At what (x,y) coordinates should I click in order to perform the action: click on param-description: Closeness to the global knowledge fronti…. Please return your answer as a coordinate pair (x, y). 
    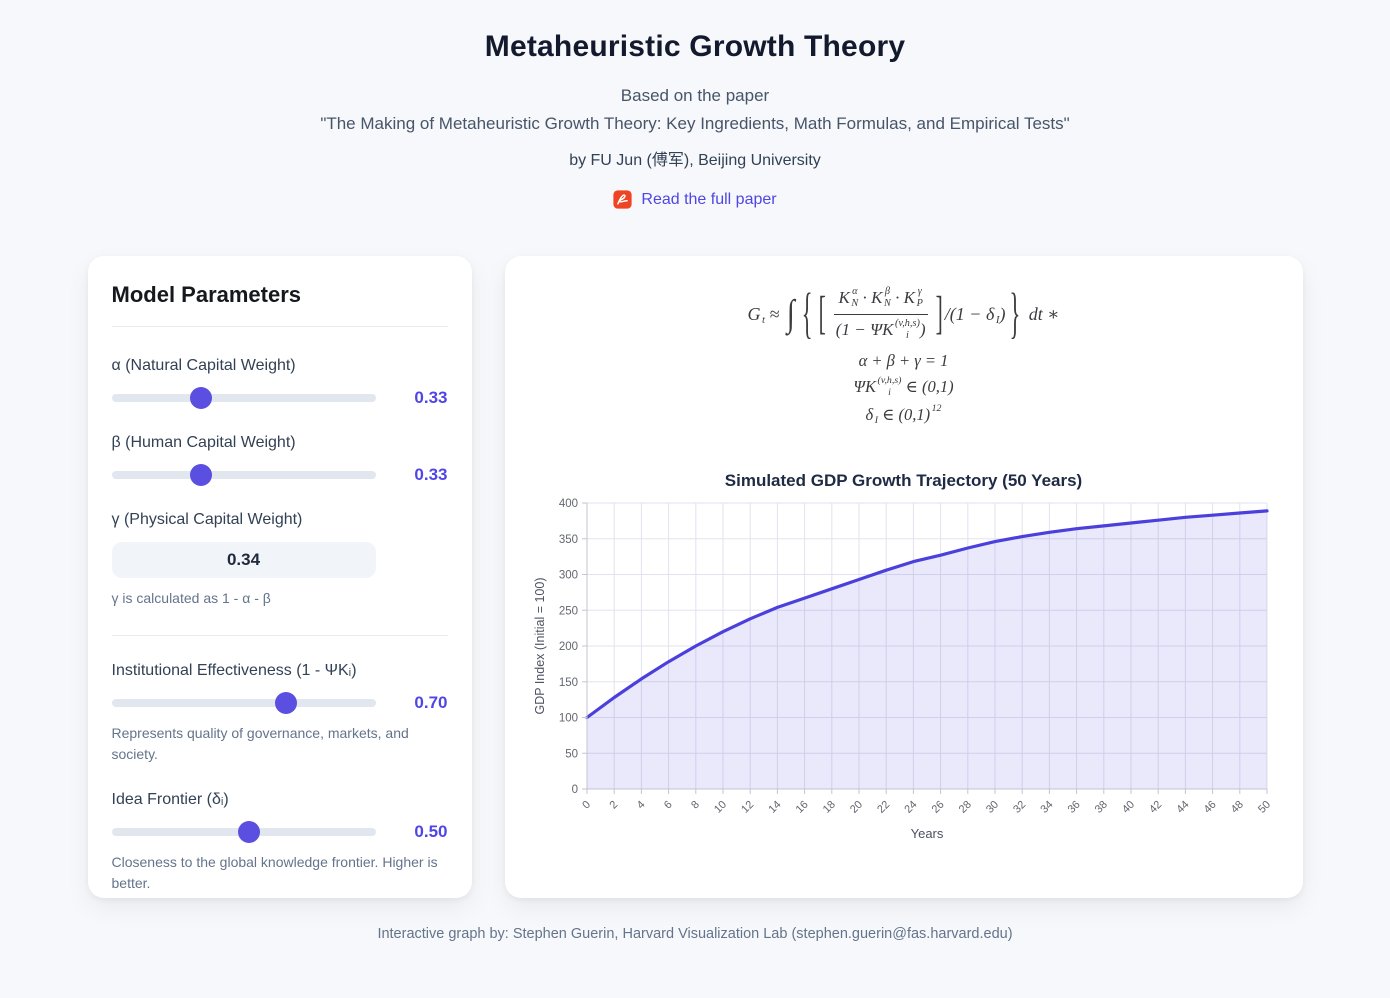
    Looking at the image, I should click on (274, 872).